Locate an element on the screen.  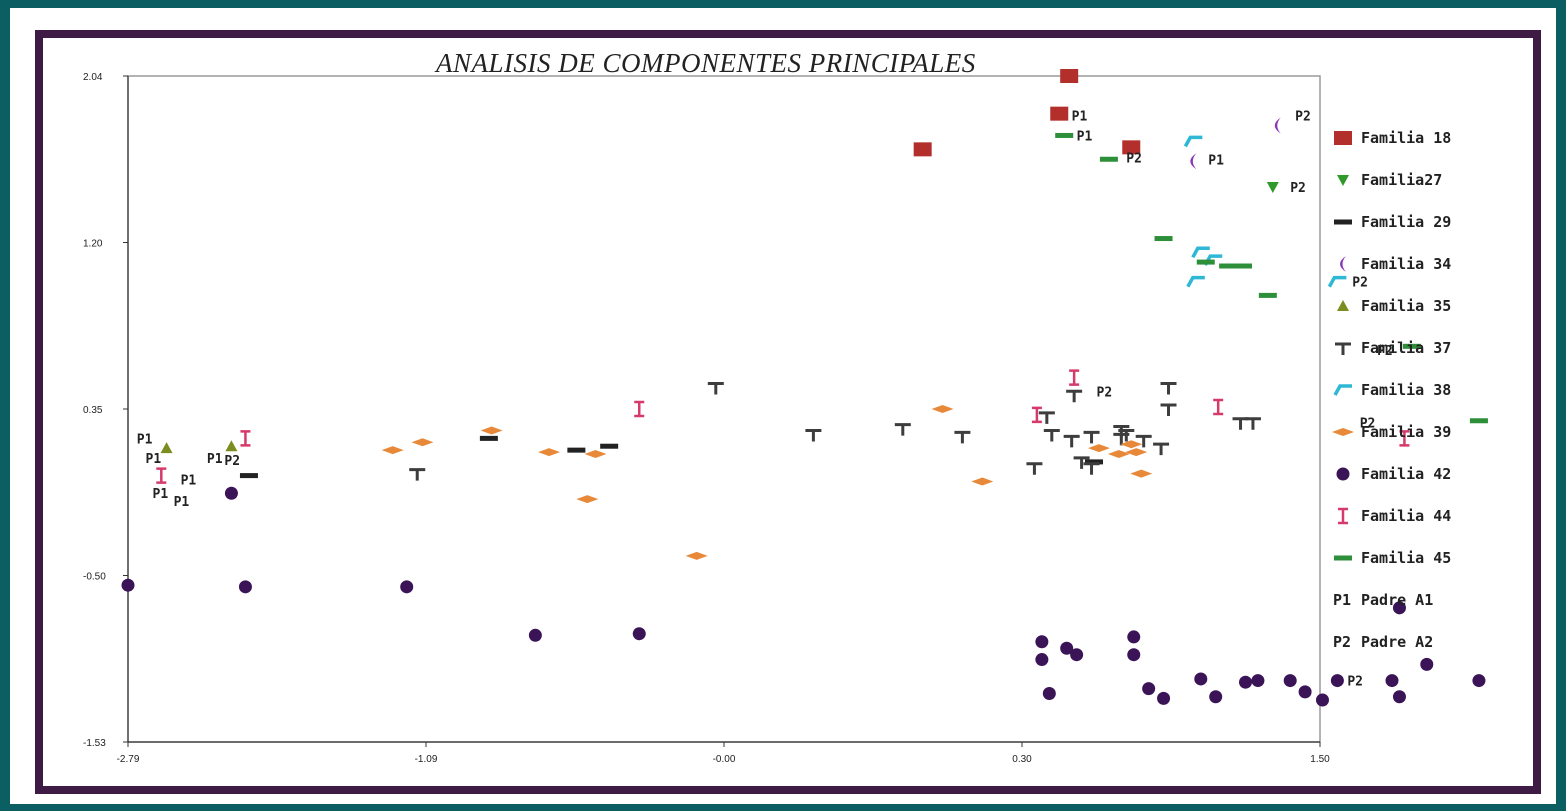
legend-label: Familia 45 is located at coordinates (1406, 558).